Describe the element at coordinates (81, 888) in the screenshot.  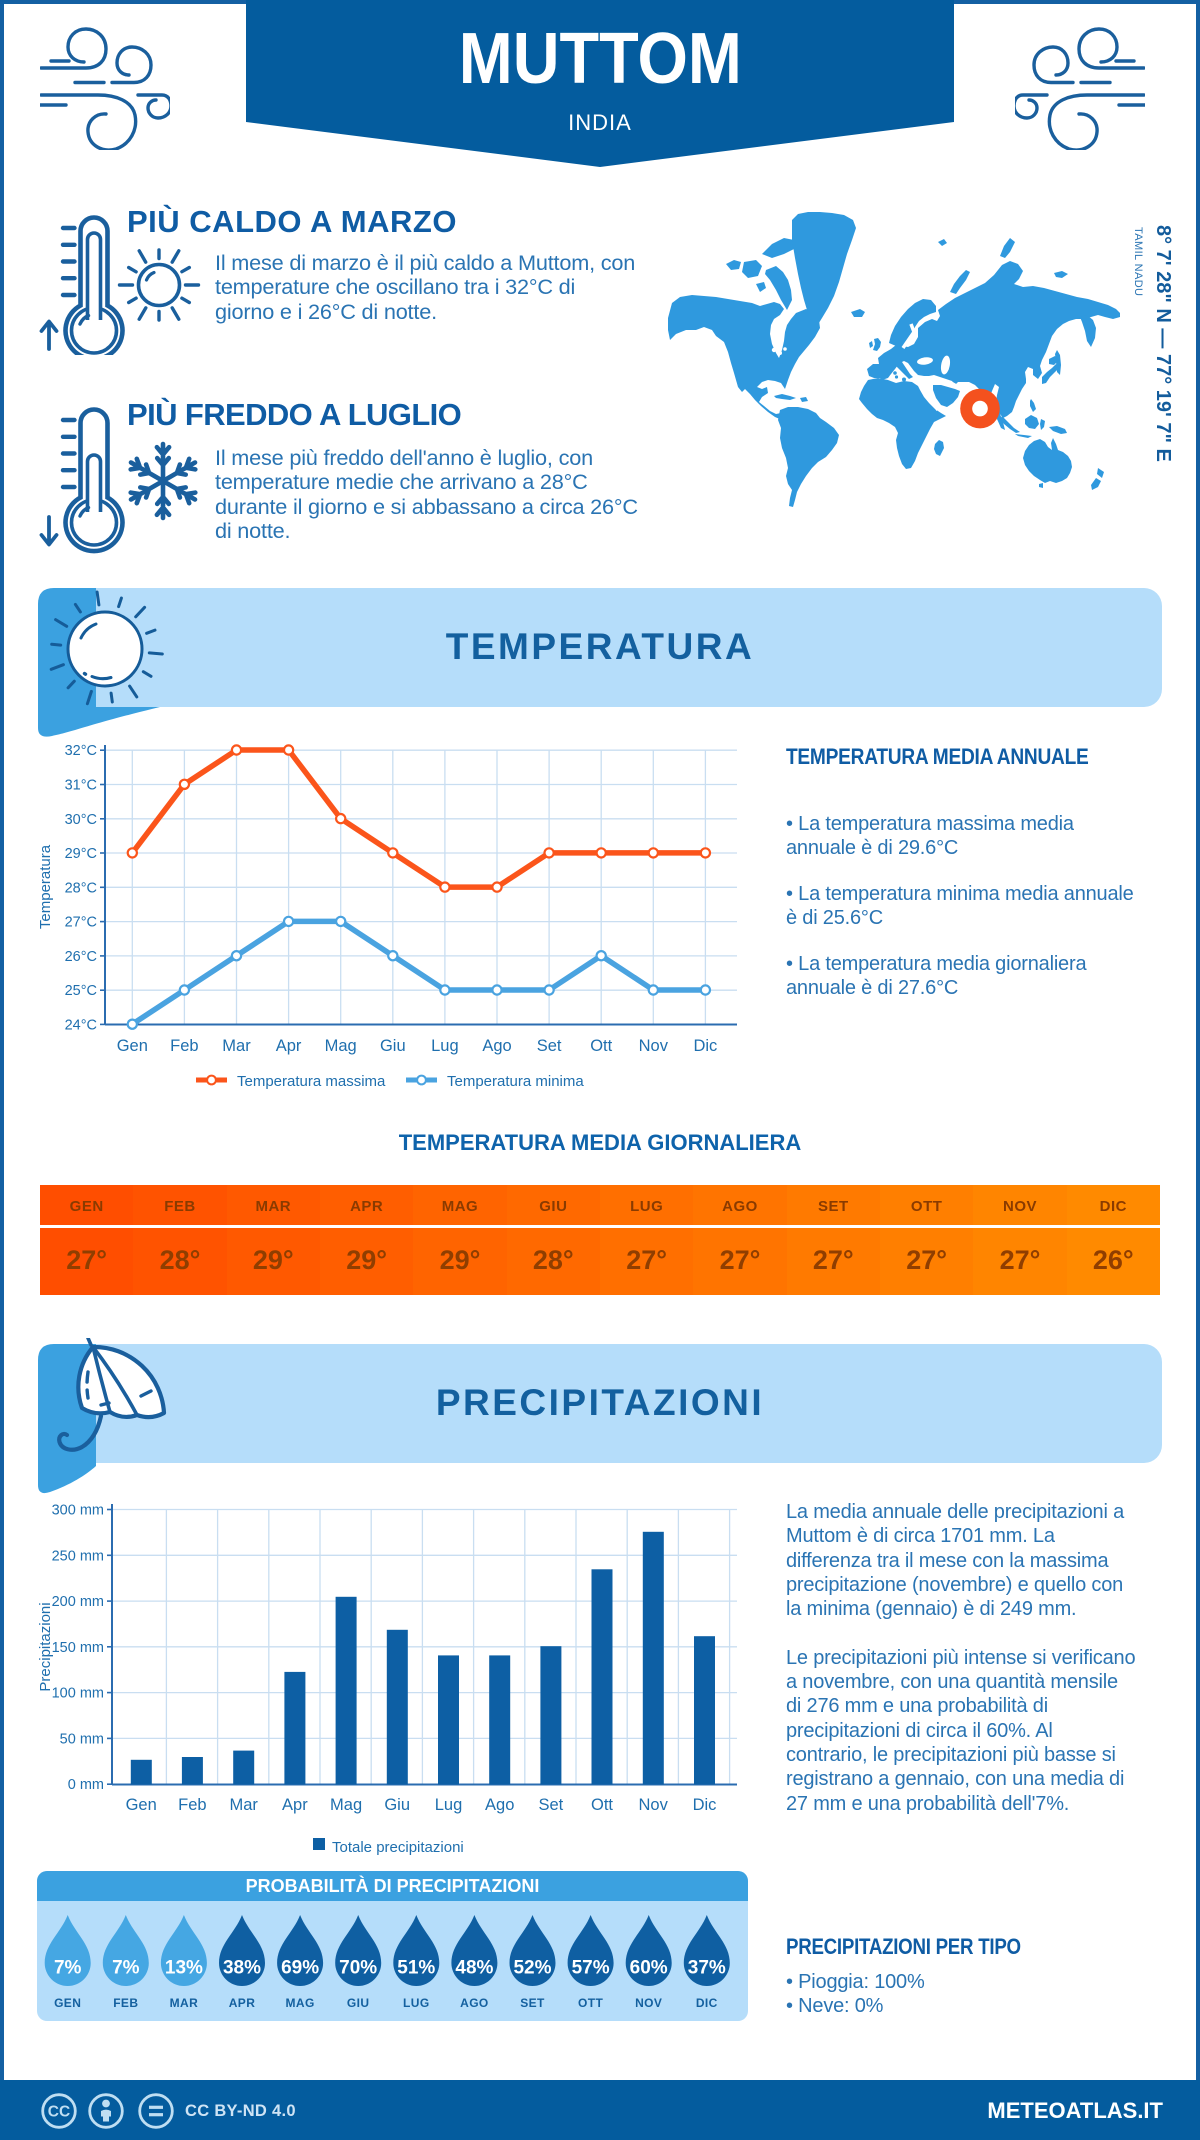
I see `svg-text: 28°C` at that location.